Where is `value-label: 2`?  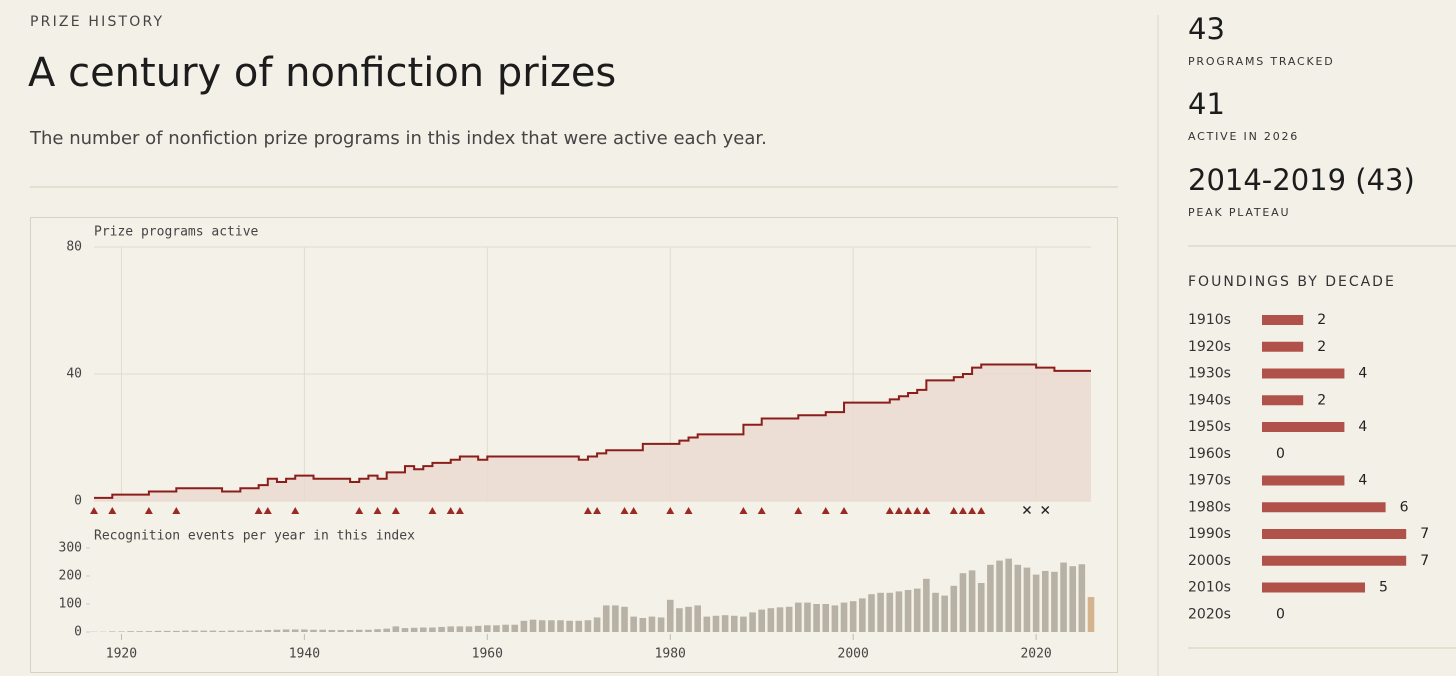
value-label: 2 is located at coordinates (1321, 320).